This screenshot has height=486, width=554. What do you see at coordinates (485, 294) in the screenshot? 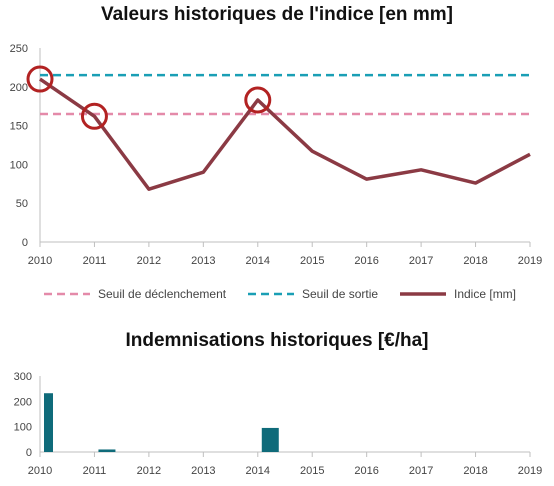
I see `legend-label: Indice [mm]` at bounding box center [485, 294].